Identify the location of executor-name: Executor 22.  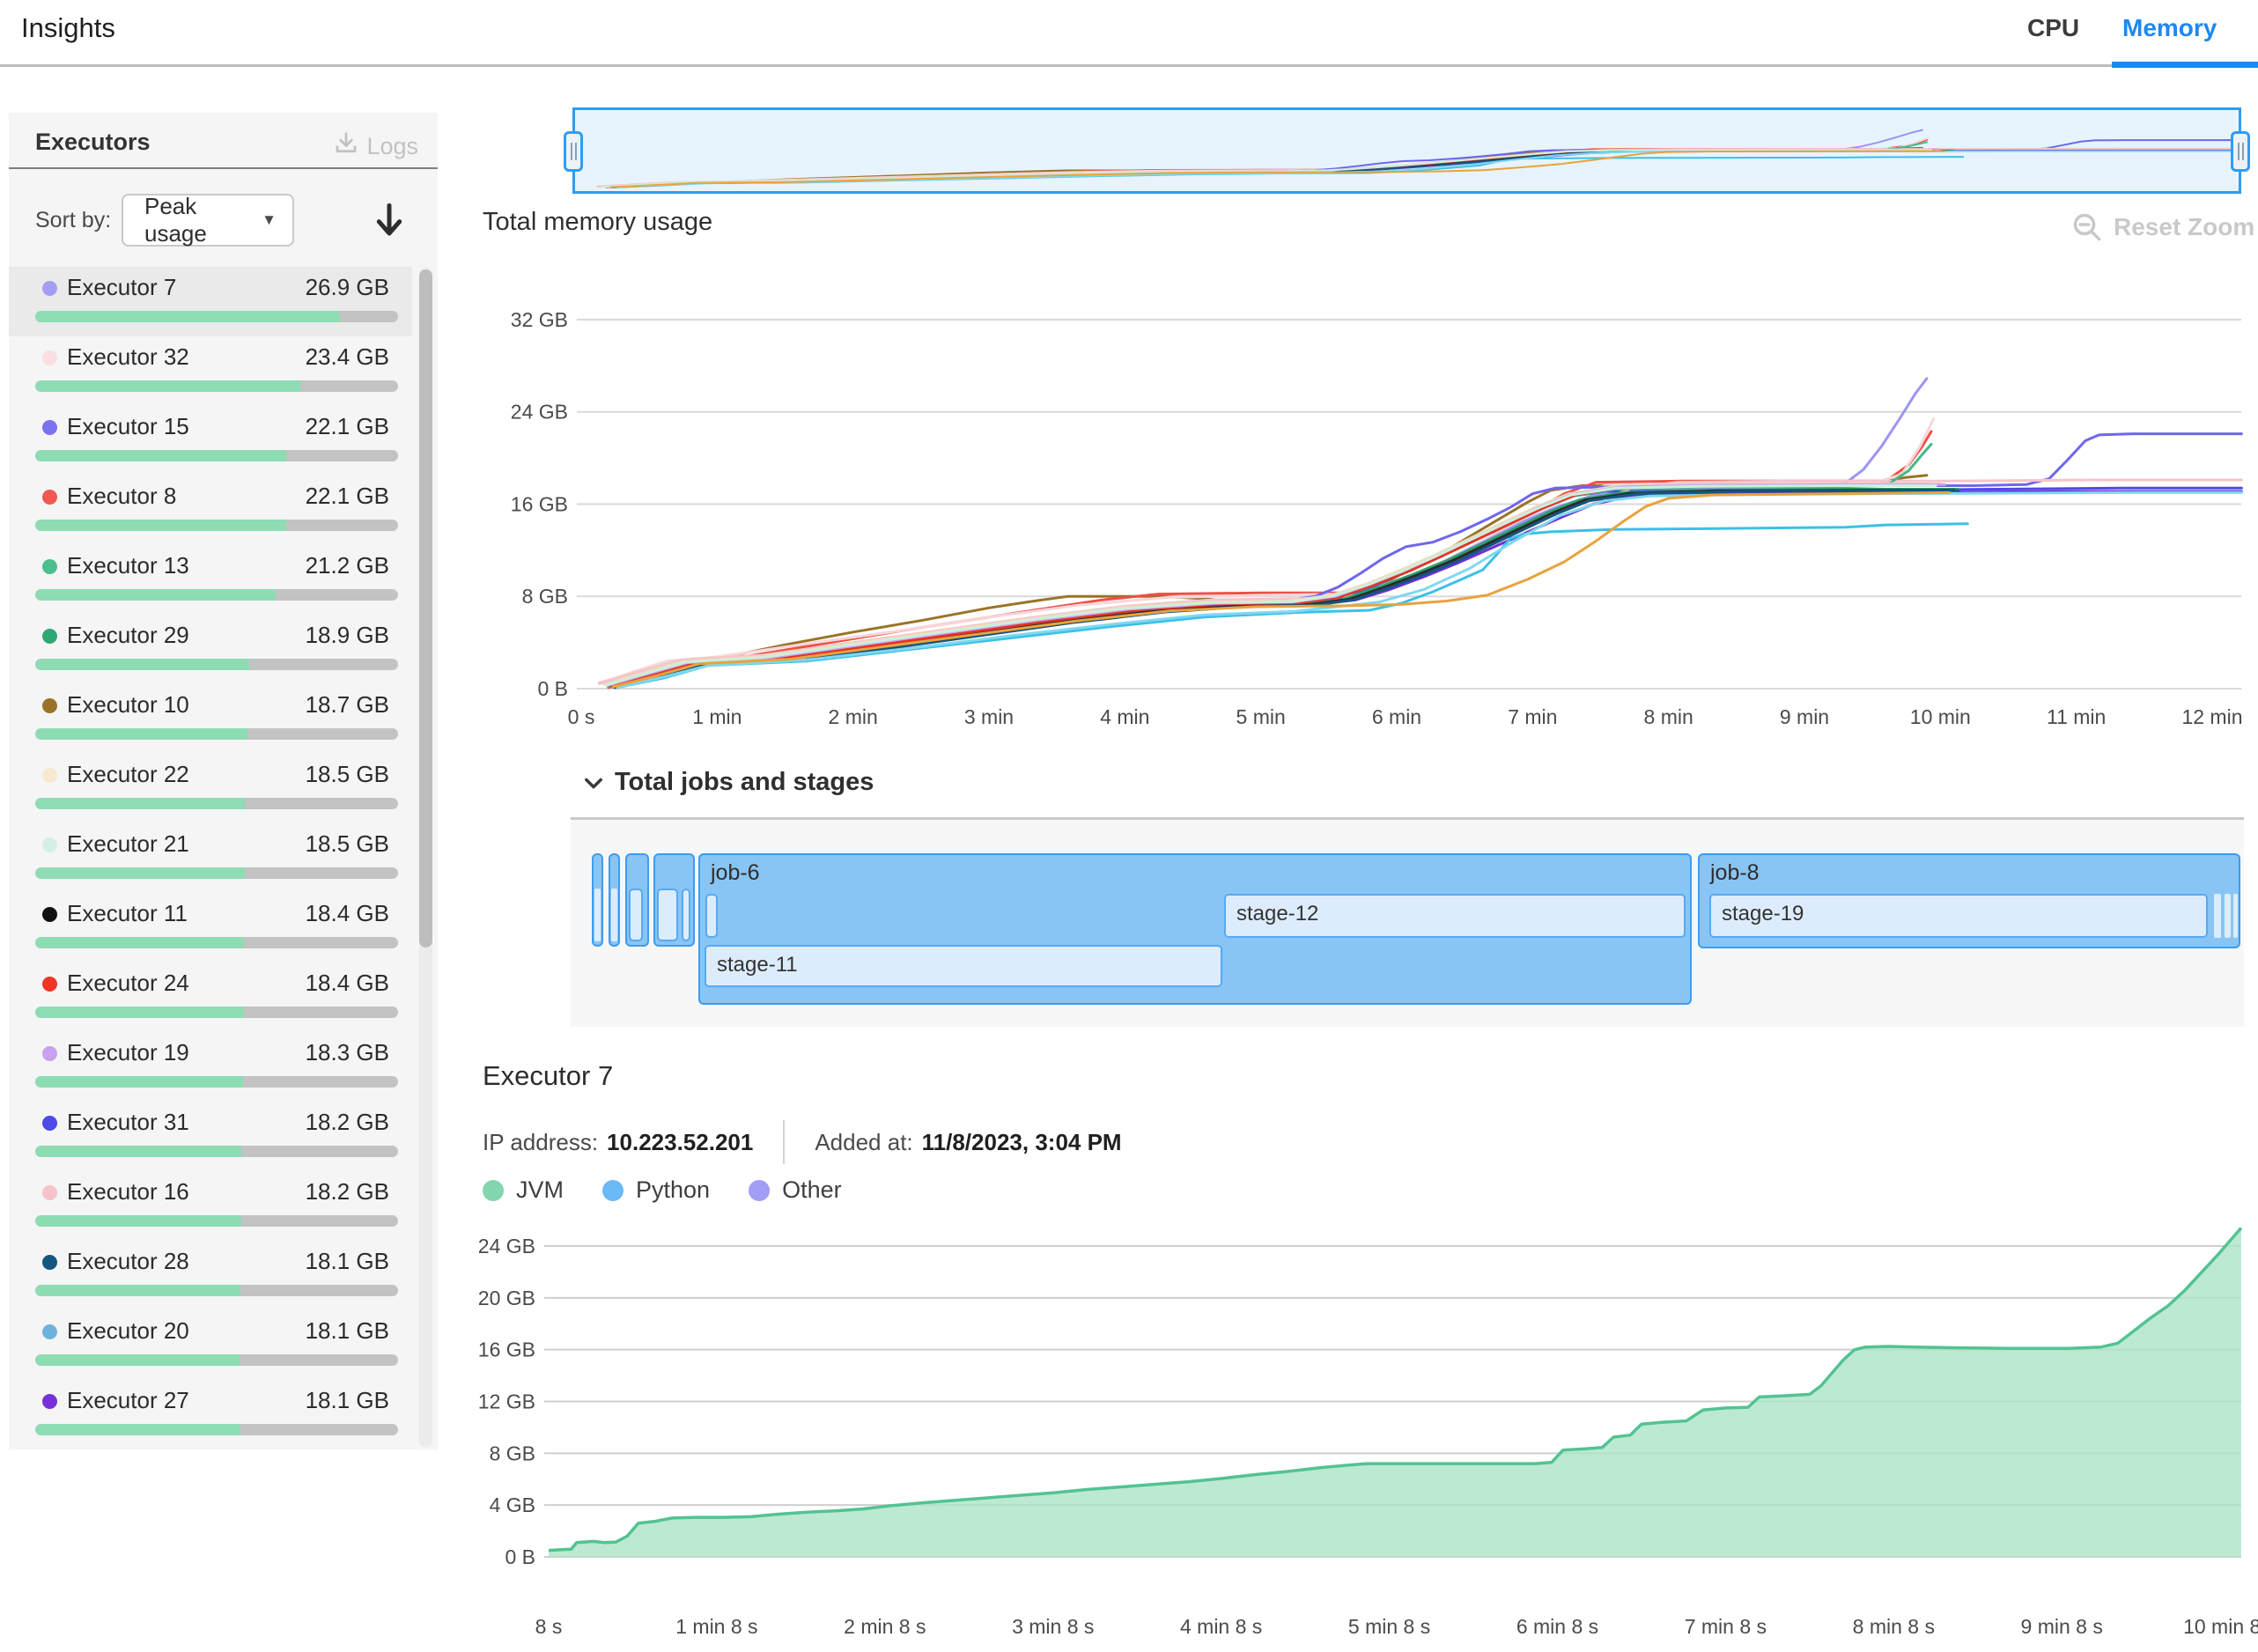
(128, 774).